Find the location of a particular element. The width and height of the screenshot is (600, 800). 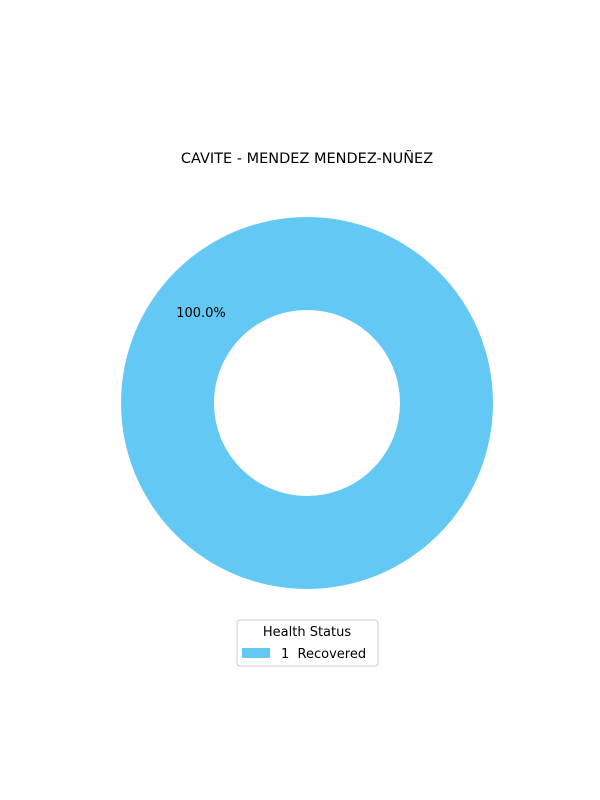

legend-swatch is located at coordinates (256, 653).